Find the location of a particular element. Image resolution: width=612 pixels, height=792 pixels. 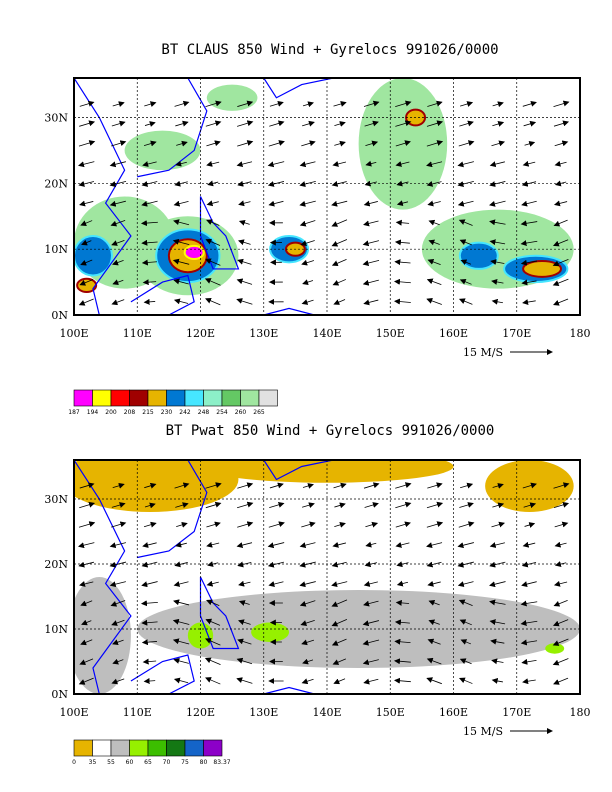

top-vector-scale-label: 15 M/S is located at coordinates (483, 352).